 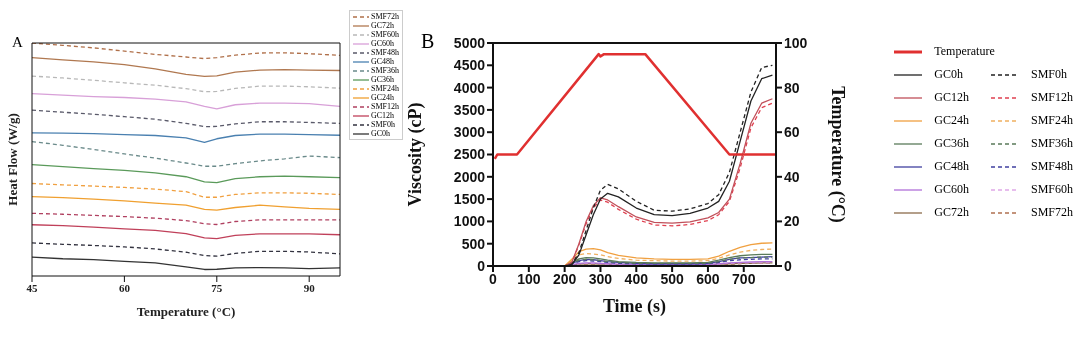 I want to click on x-tick-label: 75, so click(x=217, y=287).